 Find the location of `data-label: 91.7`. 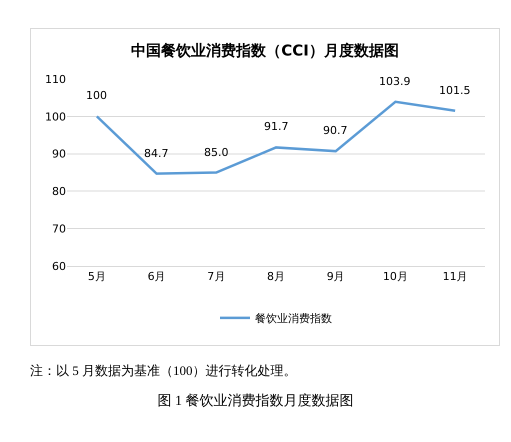

data-label: 91.7 is located at coordinates (276, 126).